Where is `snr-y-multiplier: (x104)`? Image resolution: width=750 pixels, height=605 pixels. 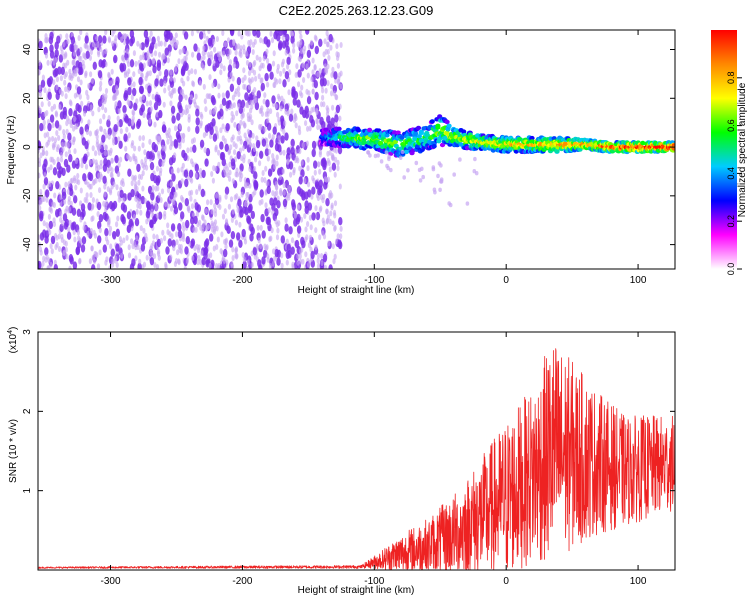 snr-y-multiplier: (x104) is located at coordinates (13, 340).